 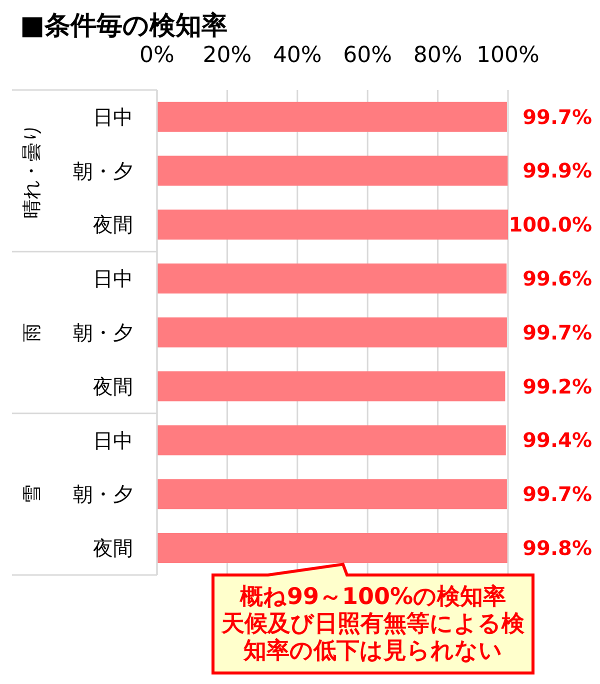 What do you see at coordinates (550, 224) in the screenshot?
I see `data-label: 100.0%` at bounding box center [550, 224].